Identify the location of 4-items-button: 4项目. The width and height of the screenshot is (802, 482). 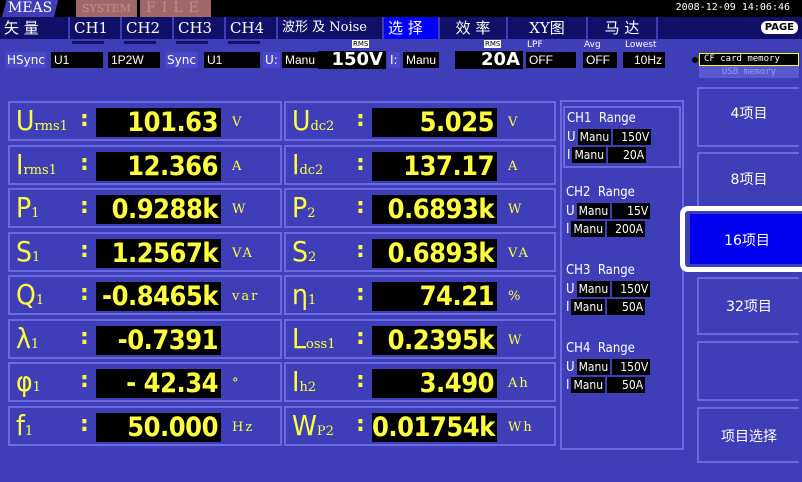
(748, 117).